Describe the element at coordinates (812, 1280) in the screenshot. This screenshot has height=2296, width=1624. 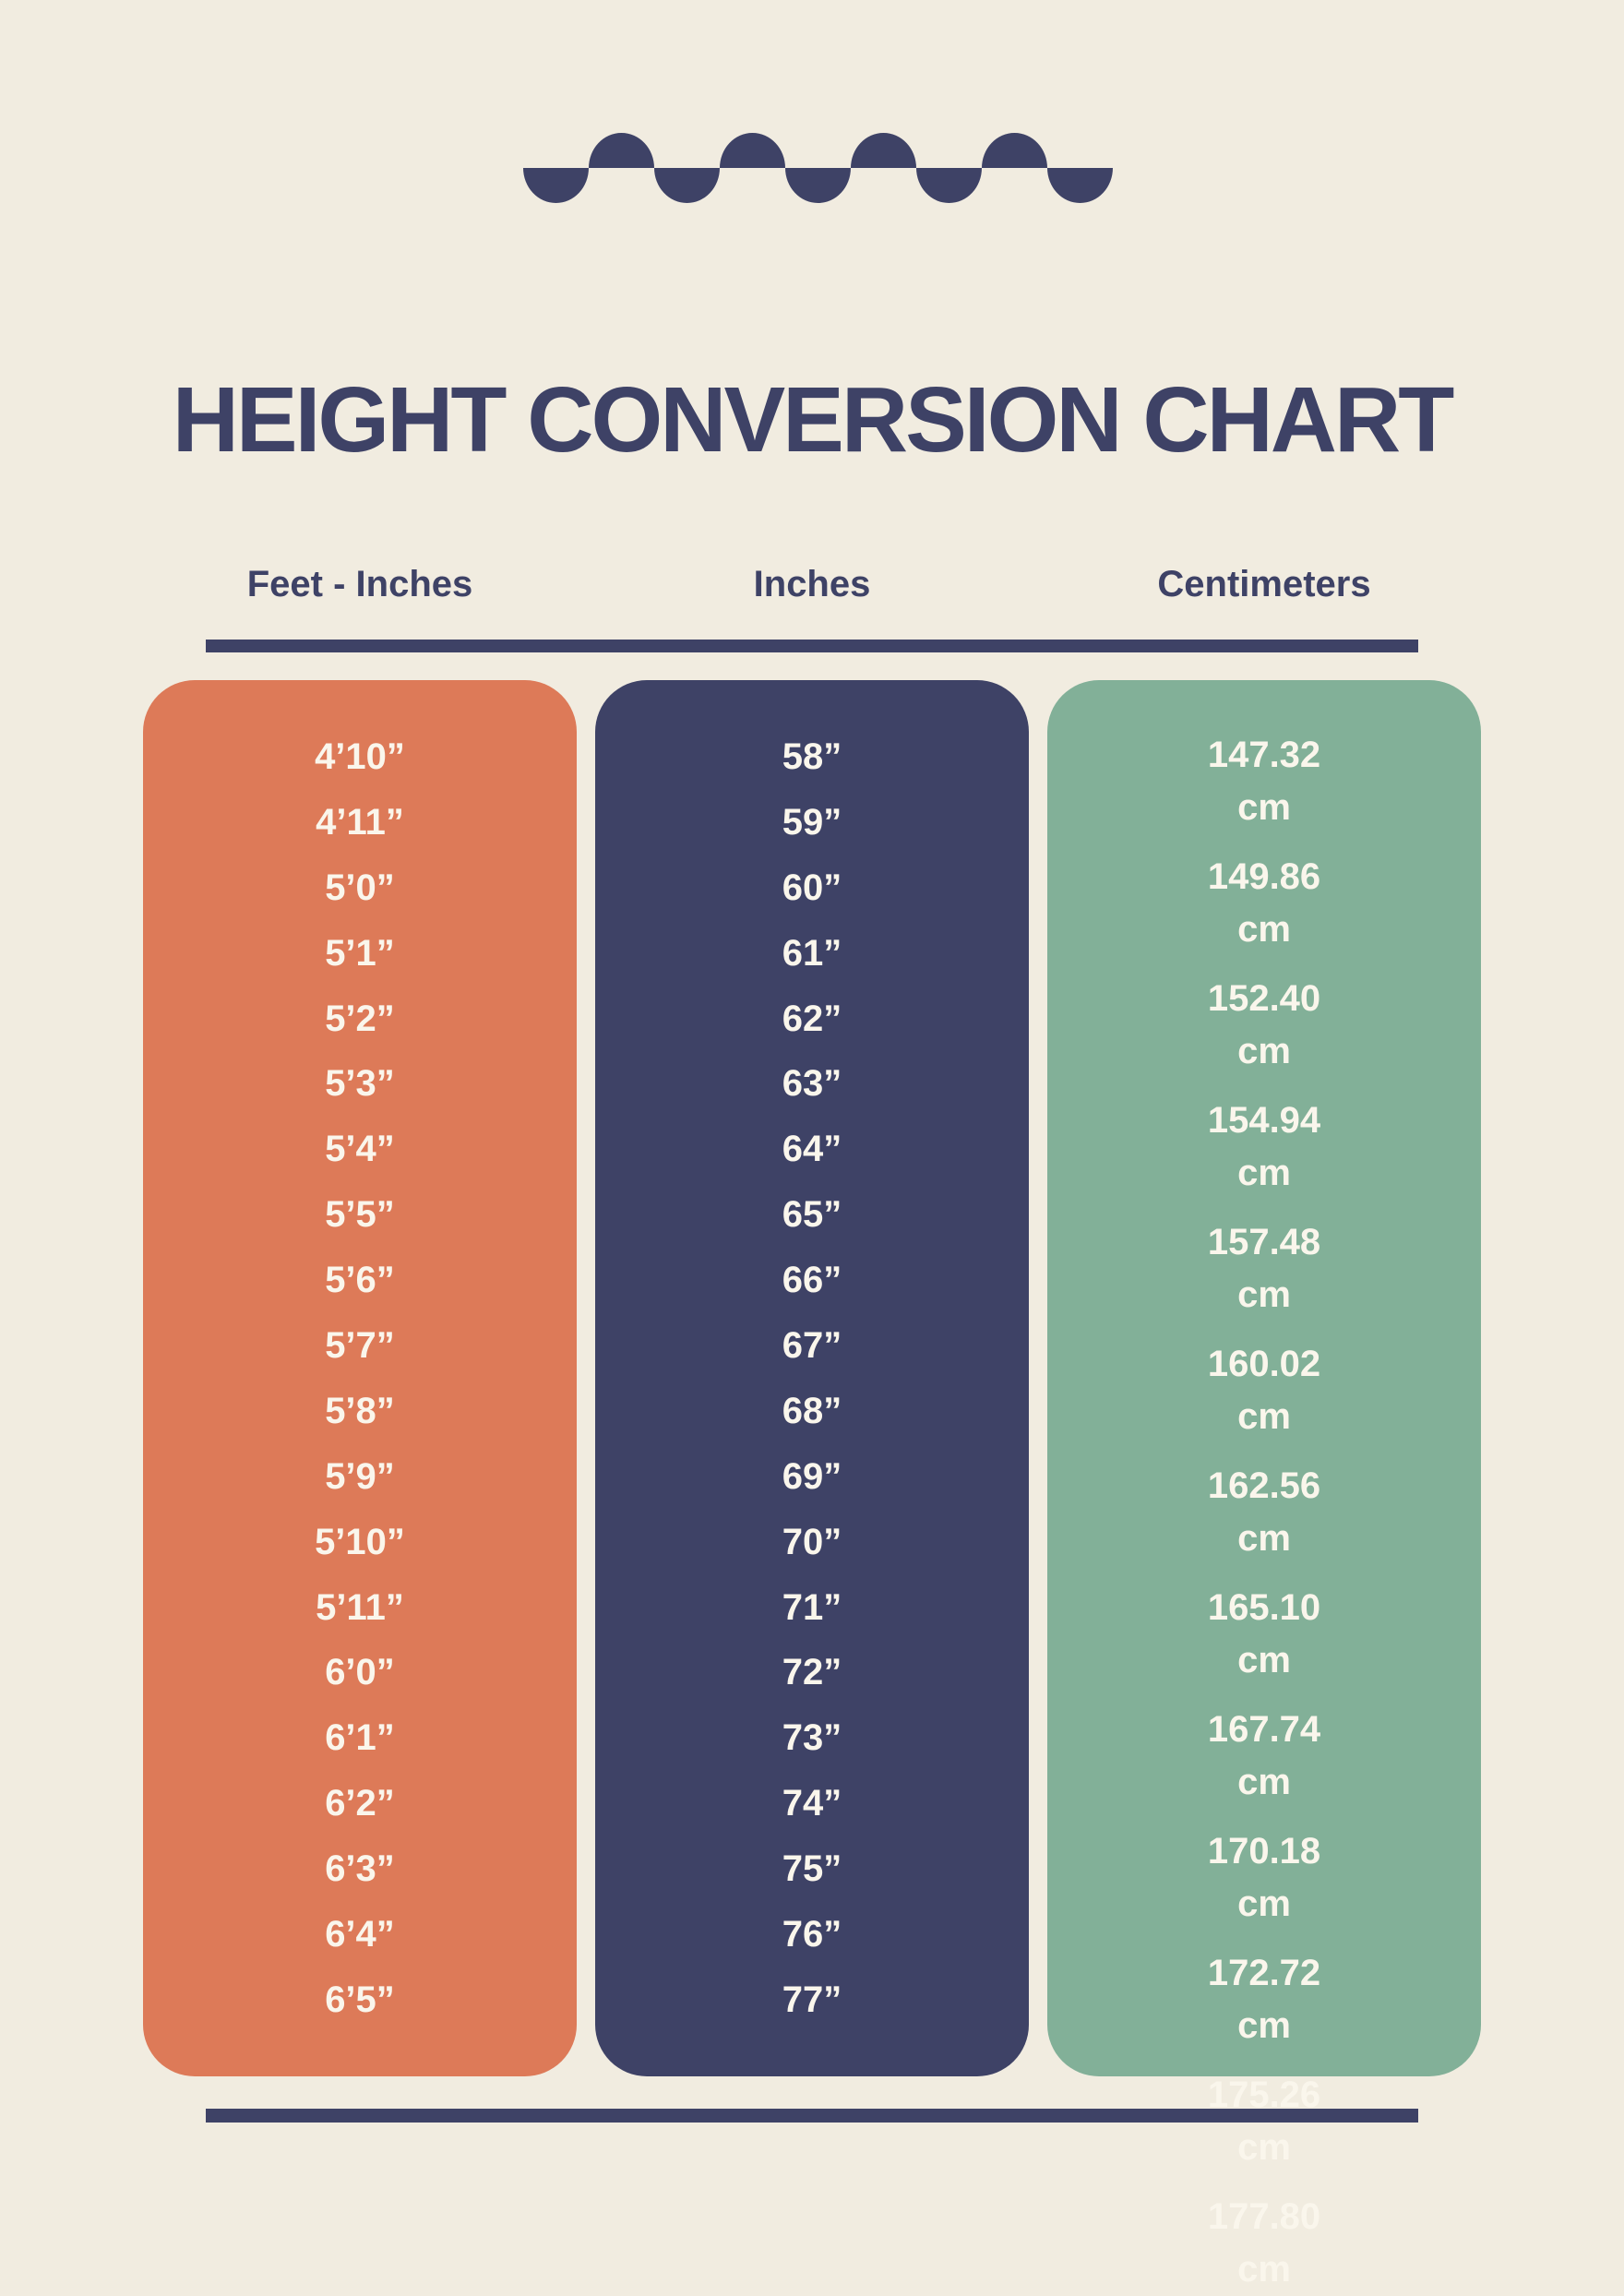
I see `inches-value: 66”` at that location.